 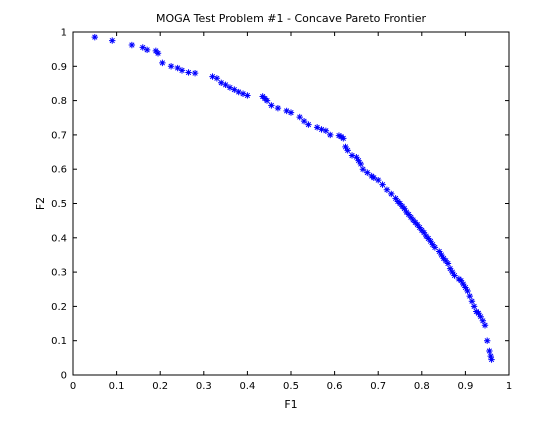 I want to click on y-tick-label: 1, so click(x=64, y=33).